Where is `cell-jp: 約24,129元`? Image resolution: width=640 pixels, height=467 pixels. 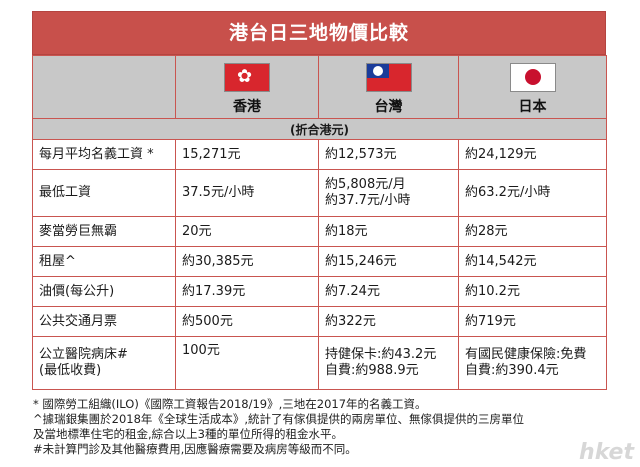 cell-jp: 約24,129元 is located at coordinates (532, 154).